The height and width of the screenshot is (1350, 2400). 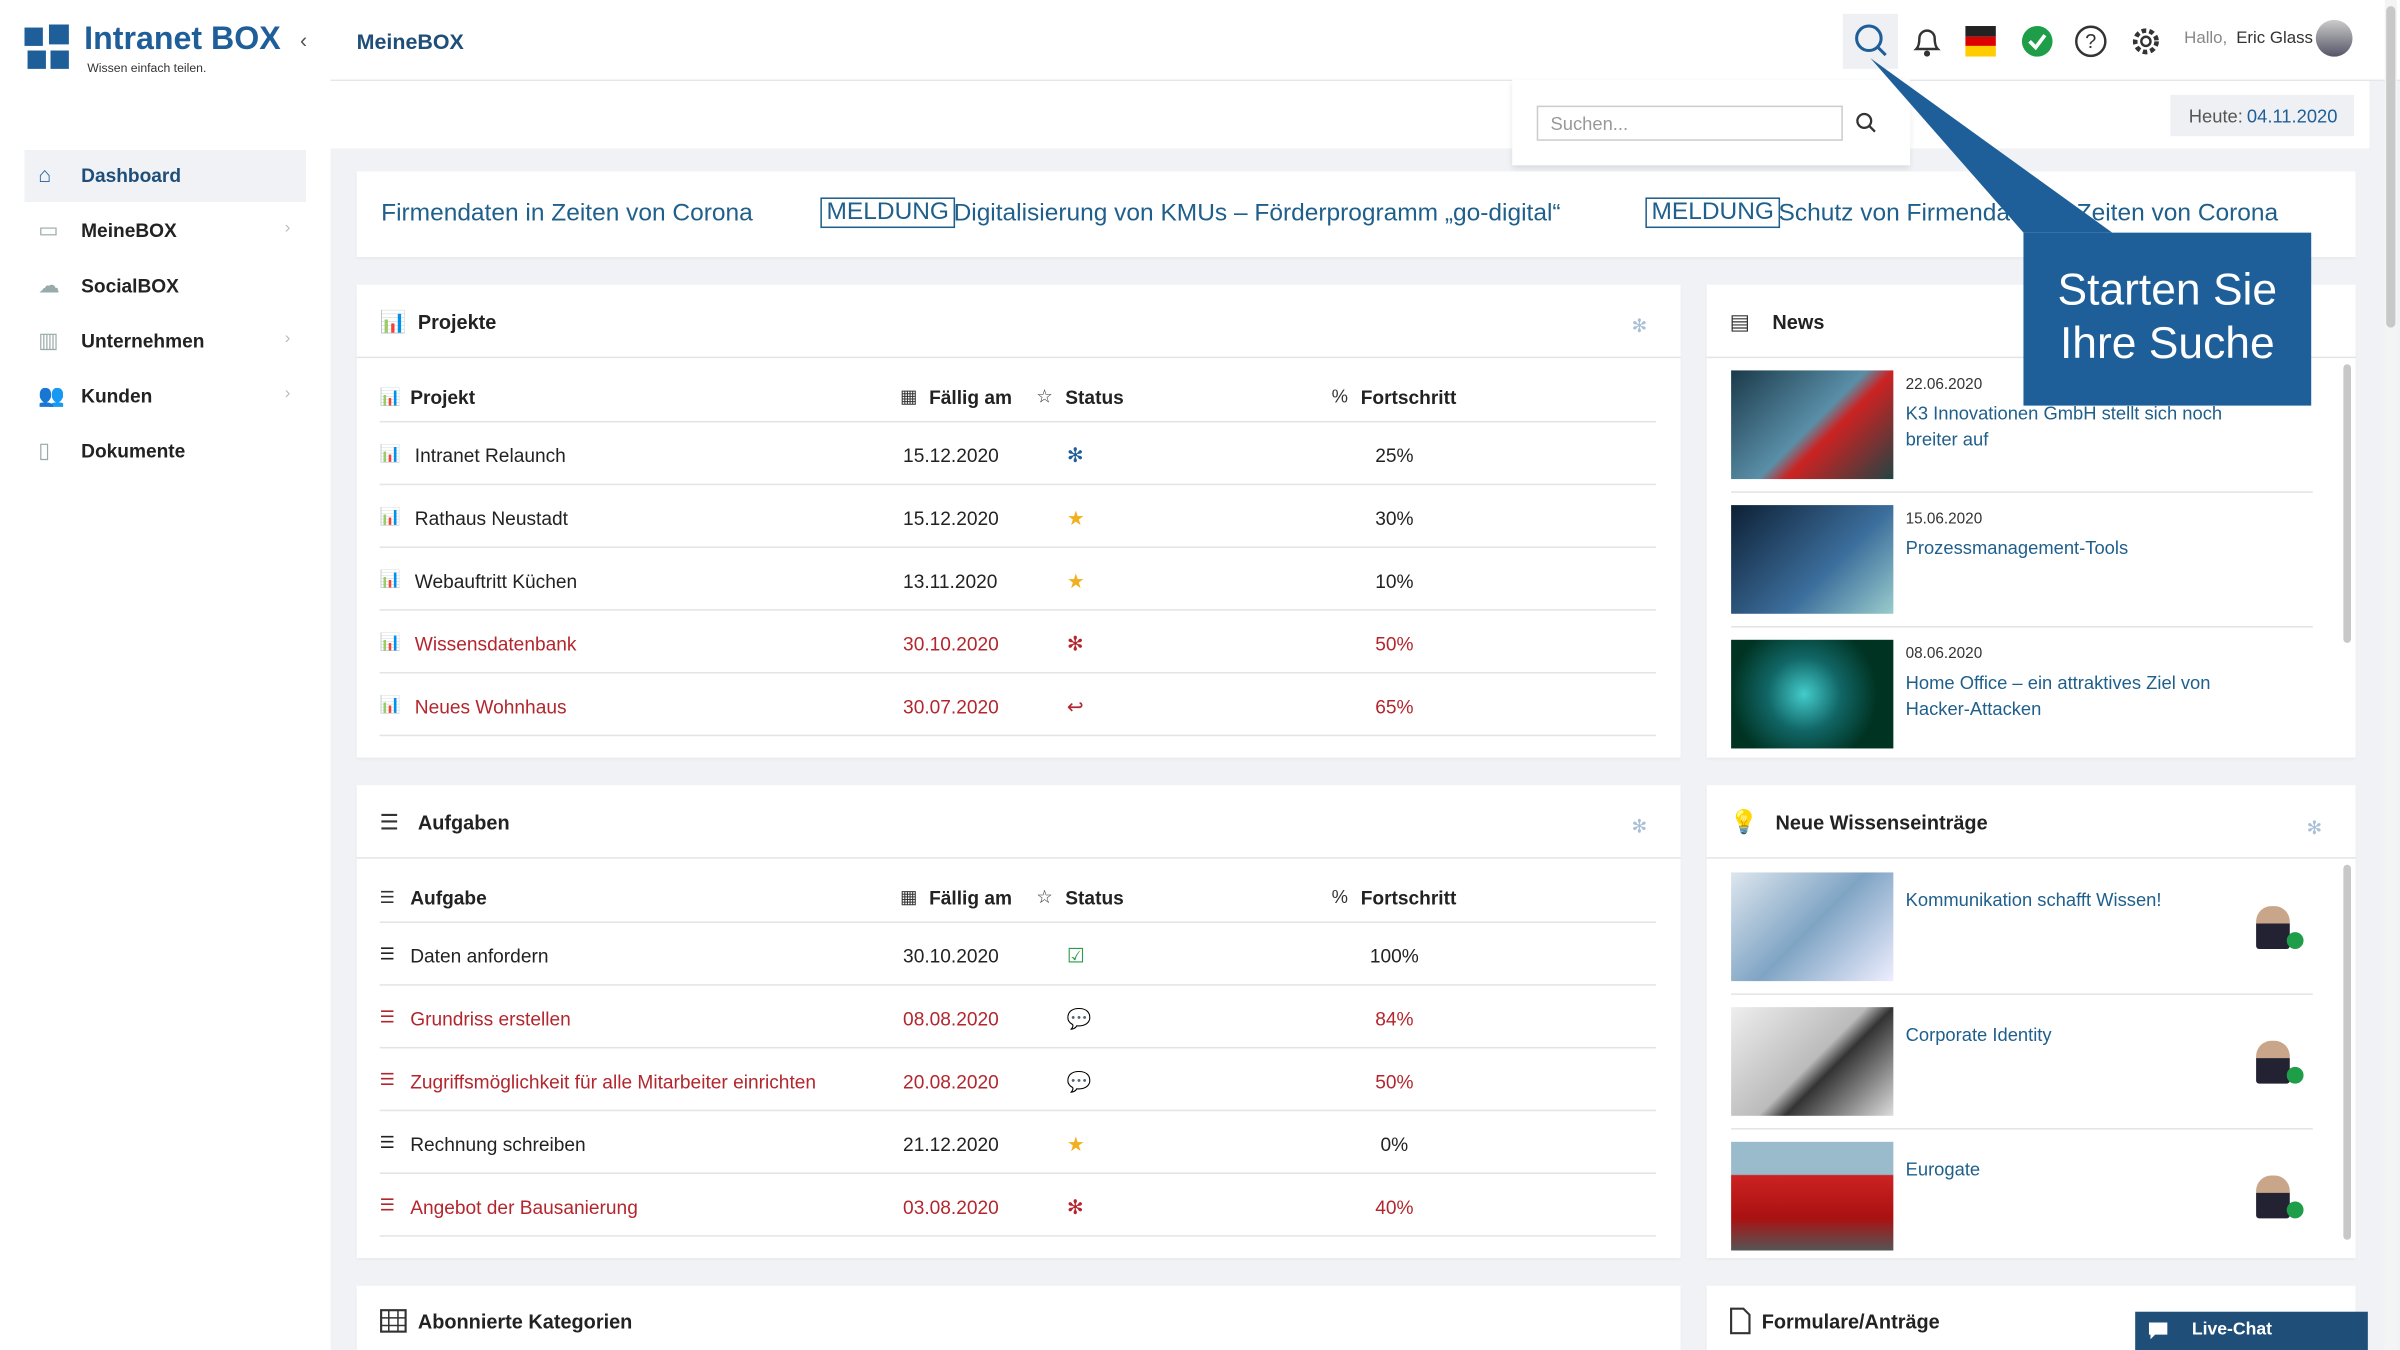 What do you see at coordinates (44, 450) in the screenshot?
I see `sidebar-icon: ▯` at bounding box center [44, 450].